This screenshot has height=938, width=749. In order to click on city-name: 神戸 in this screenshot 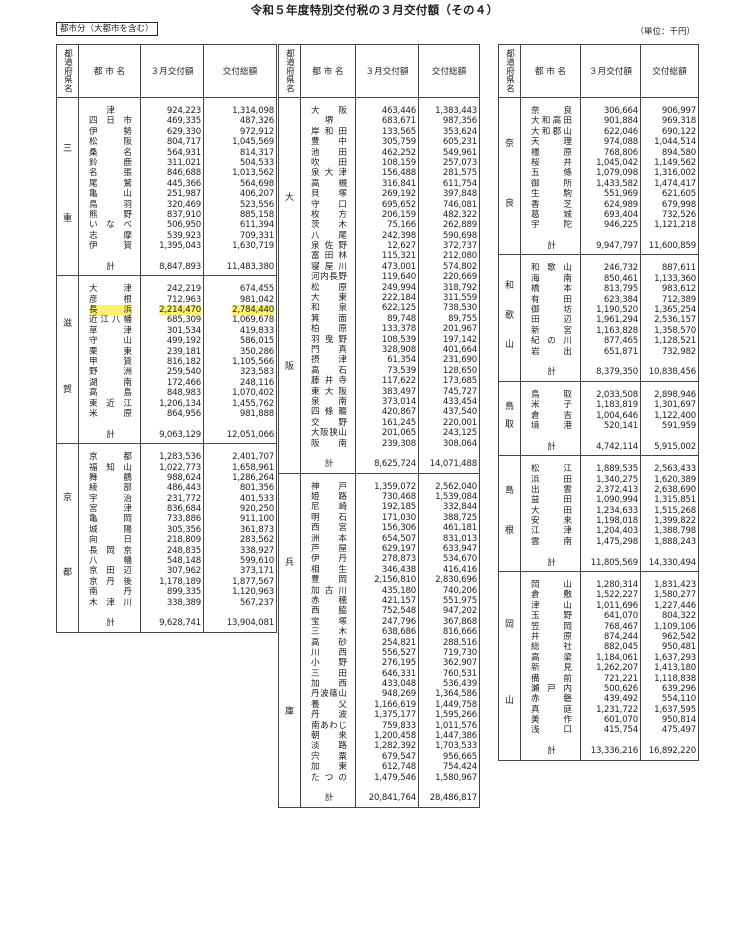, I will do `click(328, 487)`.